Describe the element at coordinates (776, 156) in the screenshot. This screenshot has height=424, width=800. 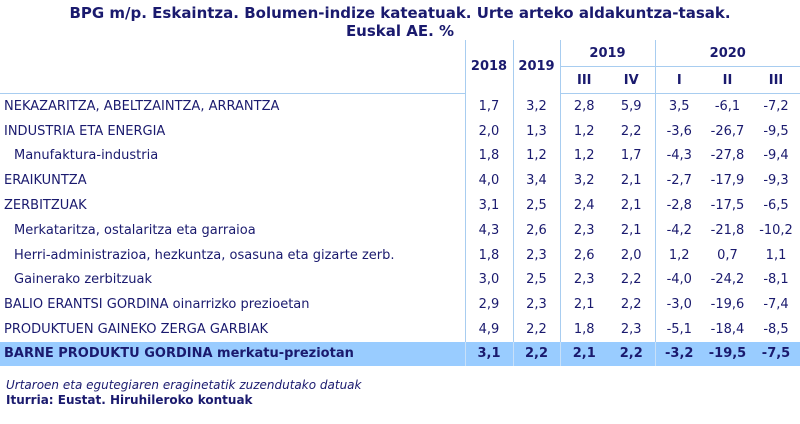
I see `cell-value: -9,4` at that location.